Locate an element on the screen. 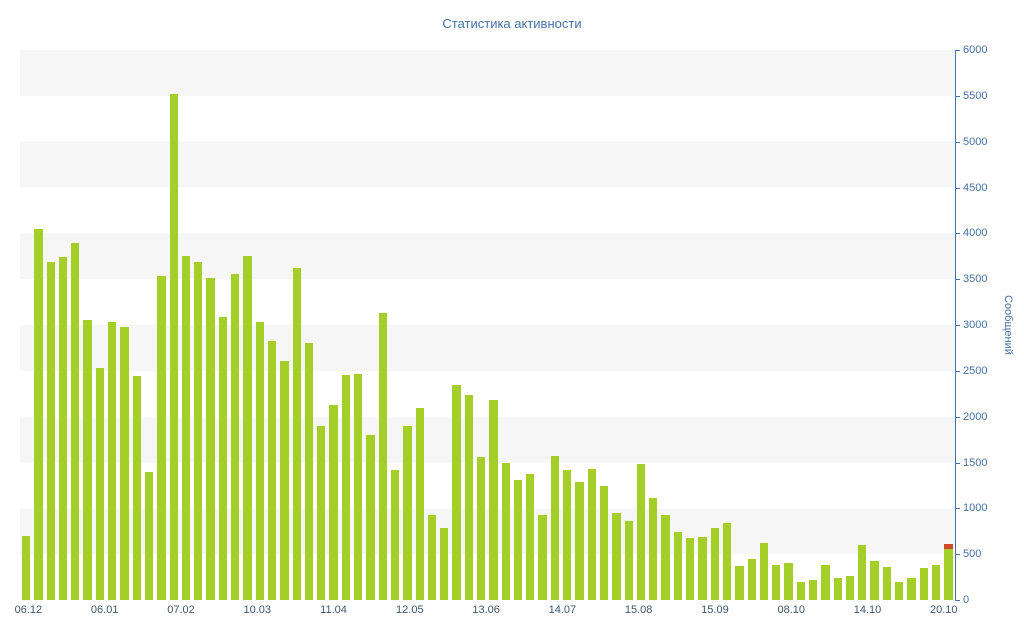 This screenshot has height=640, width=1024. y-tick-label: 4500 is located at coordinates (975, 187).